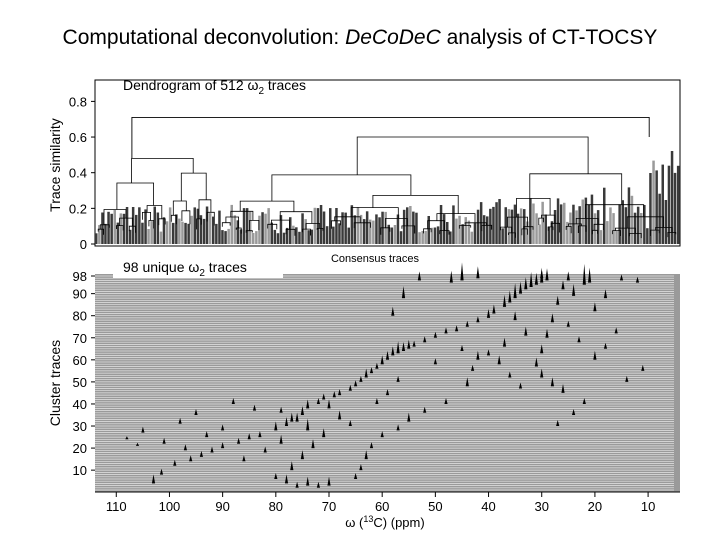  What do you see at coordinates (80, 404) in the screenshot?
I see `y-tick-label: 40` at bounding box center [80, 404].